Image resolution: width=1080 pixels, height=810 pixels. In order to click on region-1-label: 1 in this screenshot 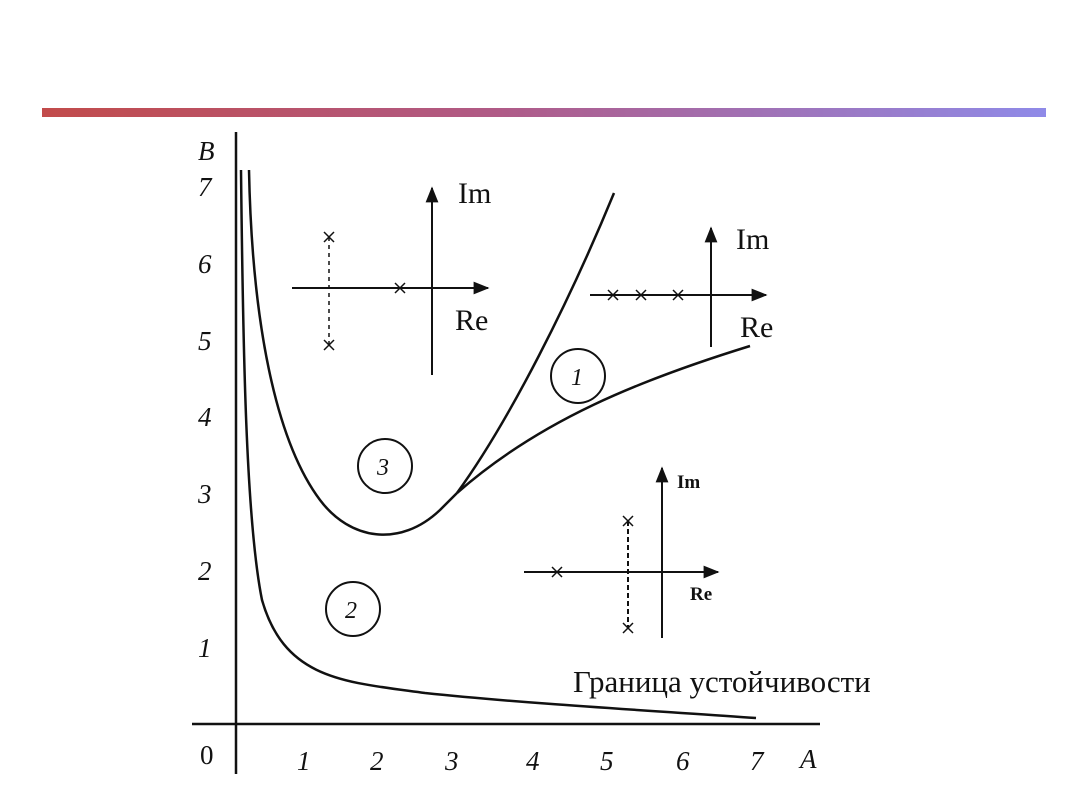, I will do `click(577, 378)`.